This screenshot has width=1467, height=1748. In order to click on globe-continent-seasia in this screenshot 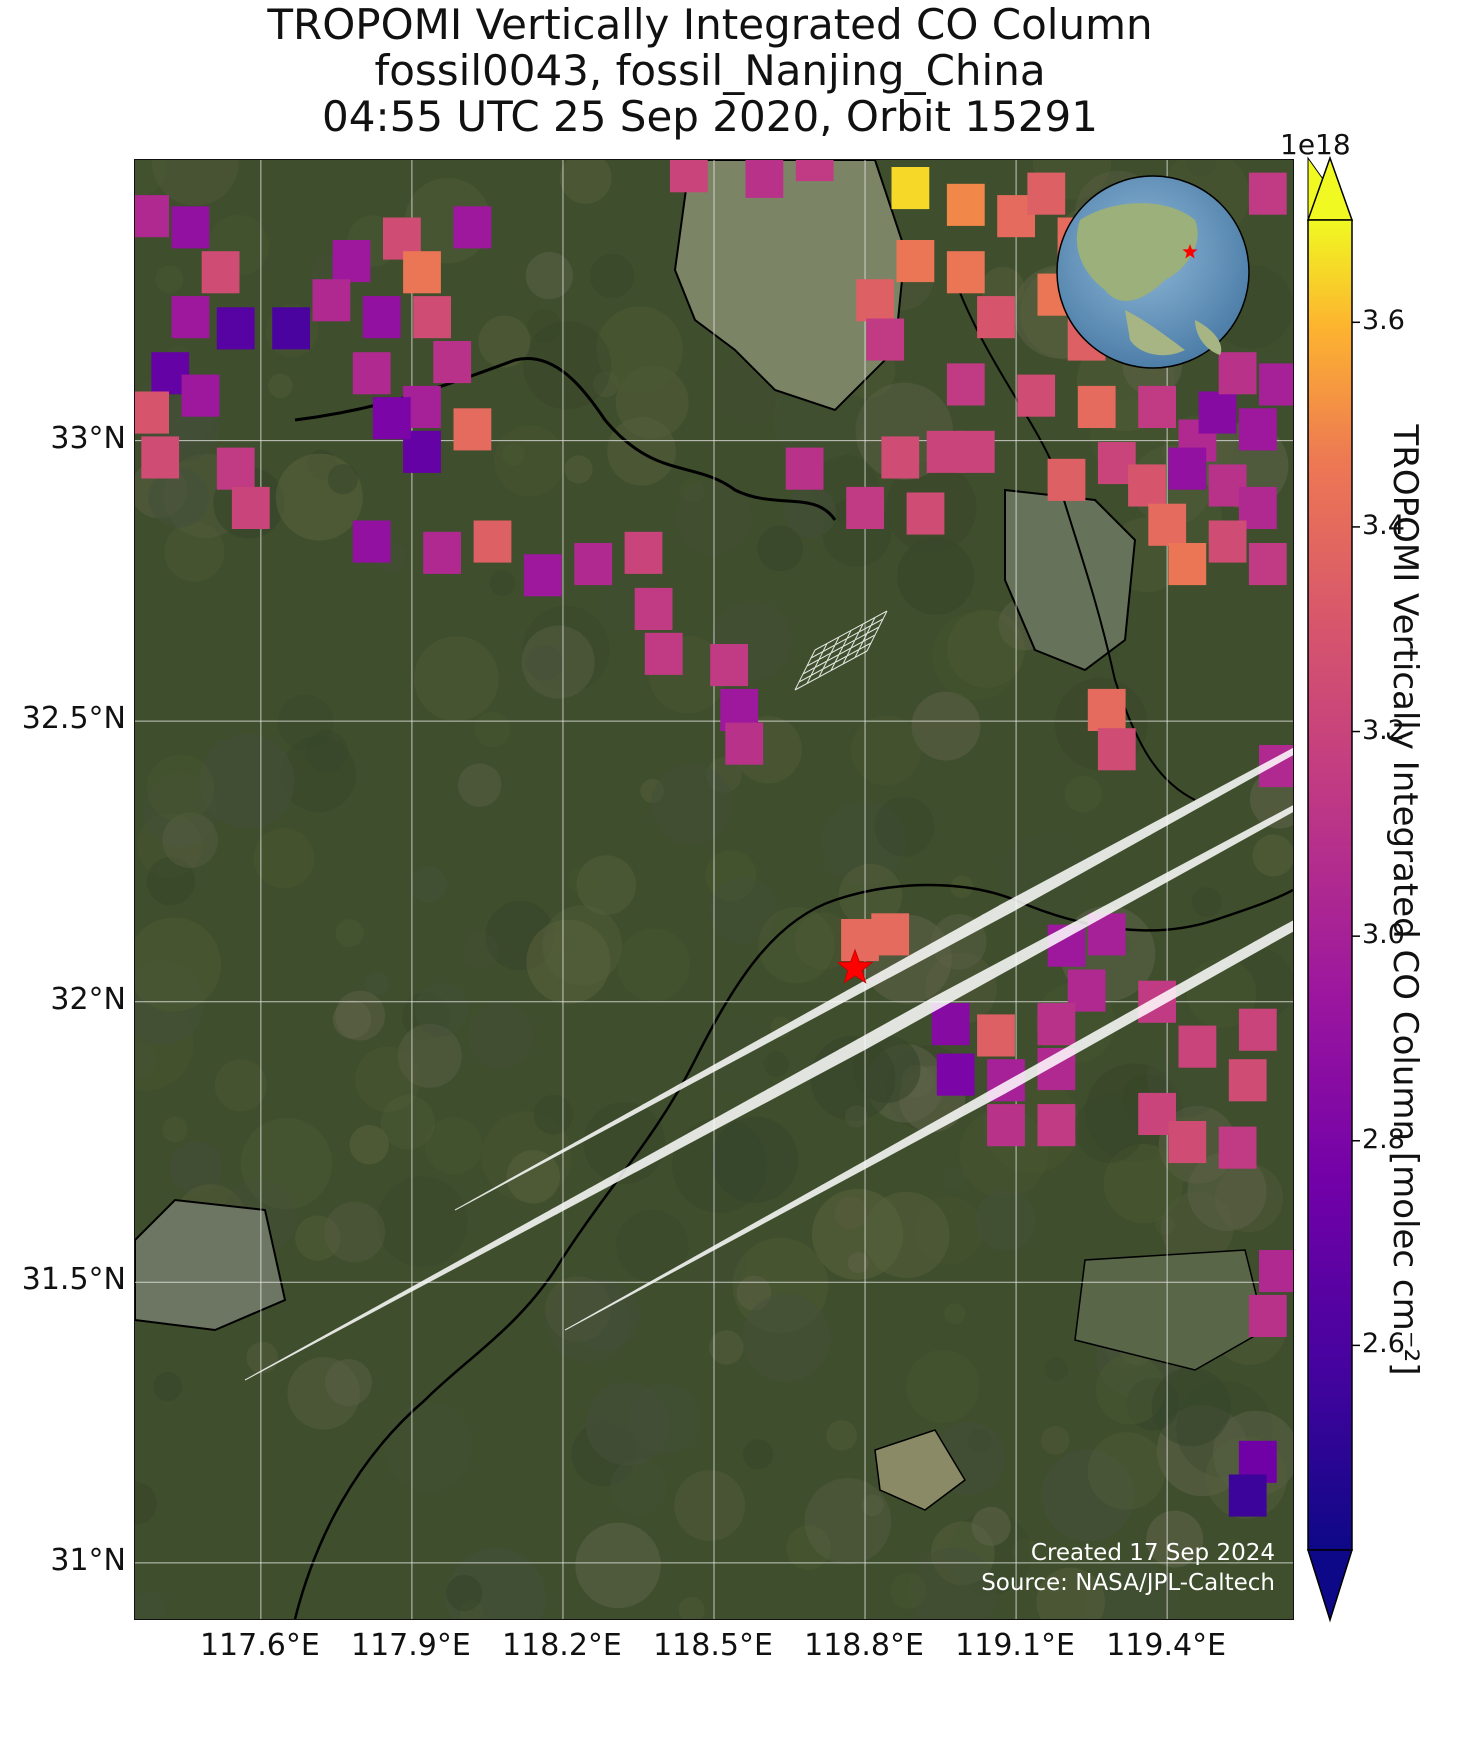, I will do `click(1155, 333)`.